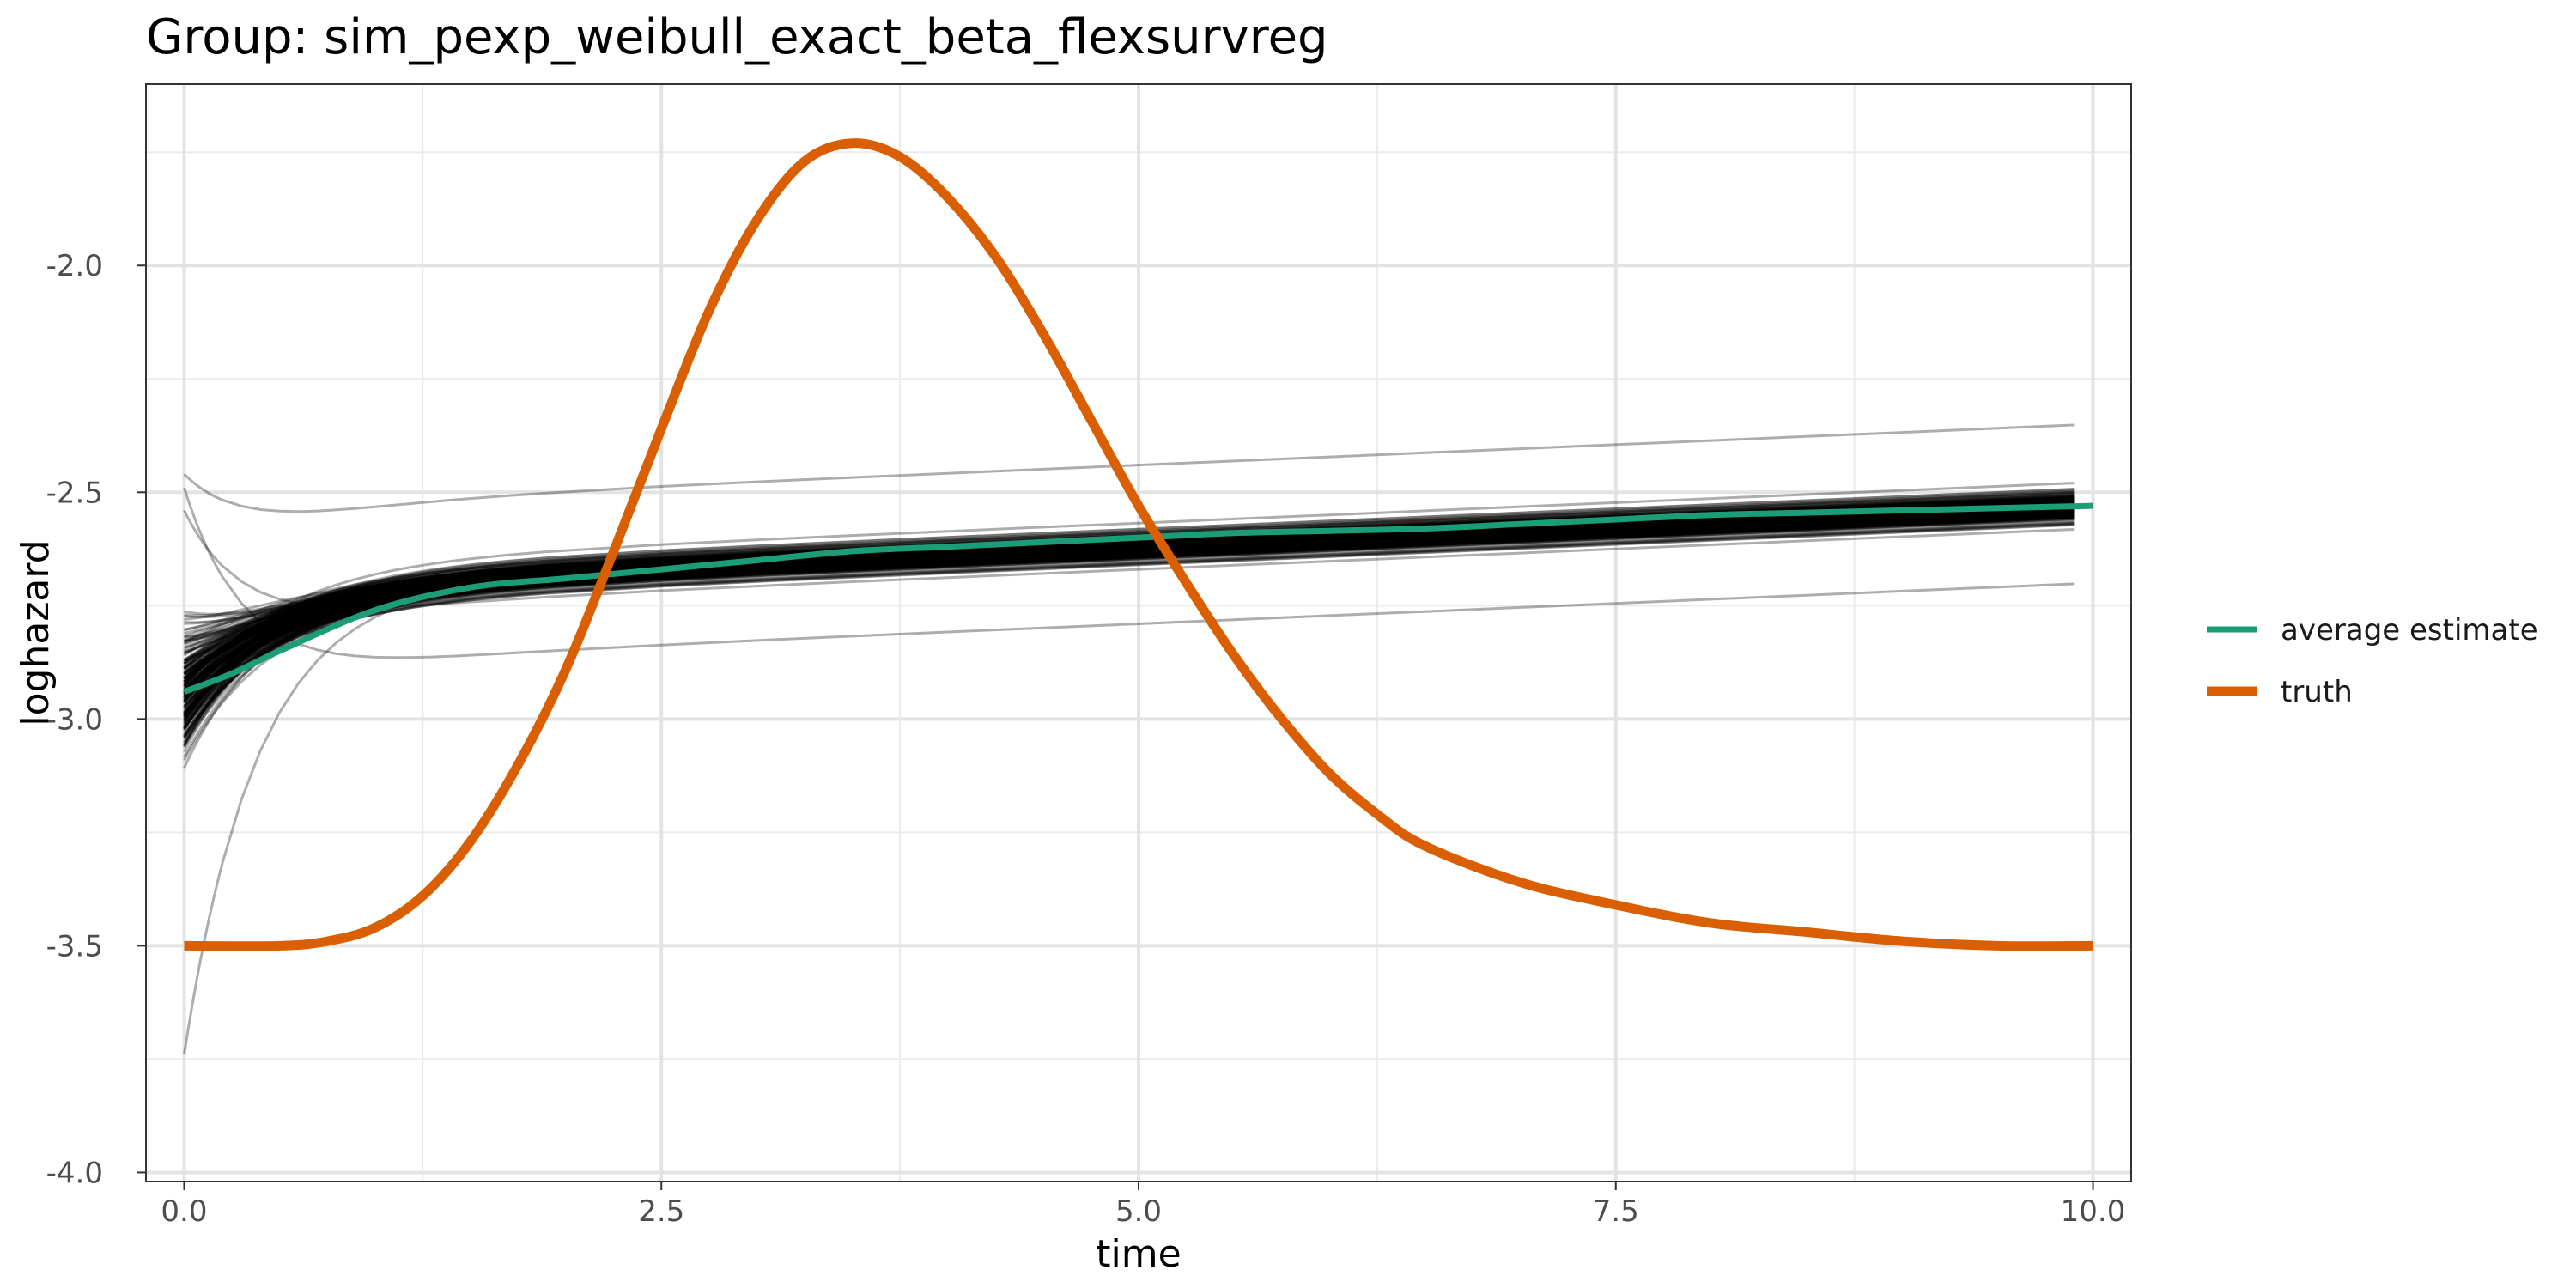 The width and height of the screenshot is (2576, 1288). Describe the element at coordinates (661, 1211) in the screenshot. I see `x-tick-label: 2.5` at that location.